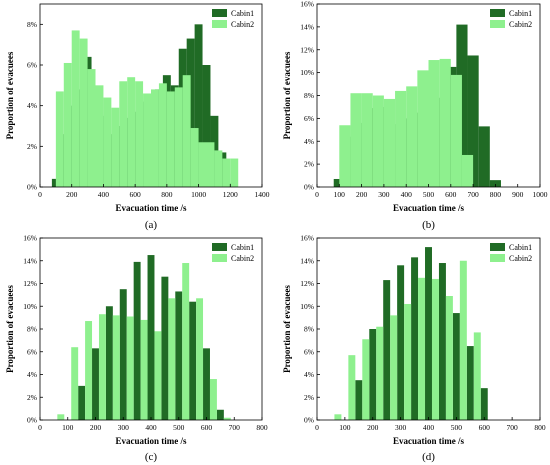  What do you see at coordinates (518, 194) in the screenshot?
I see `x-tick-label: 900` at bounding box center [518, 194].